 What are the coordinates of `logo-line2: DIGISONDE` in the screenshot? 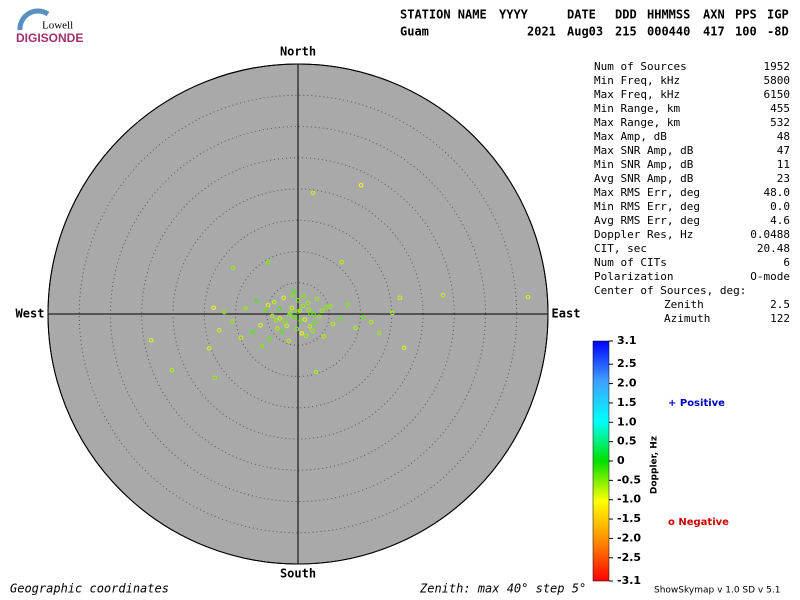 It's located at (49, 38).